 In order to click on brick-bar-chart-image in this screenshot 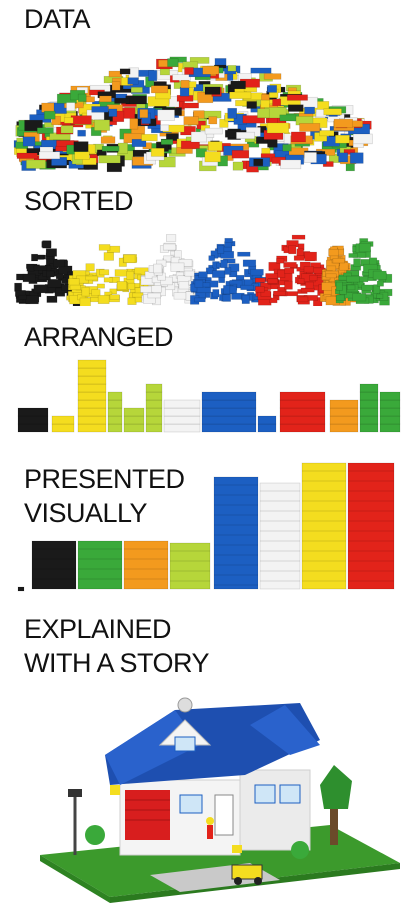, I will do `click(206, 527)`.